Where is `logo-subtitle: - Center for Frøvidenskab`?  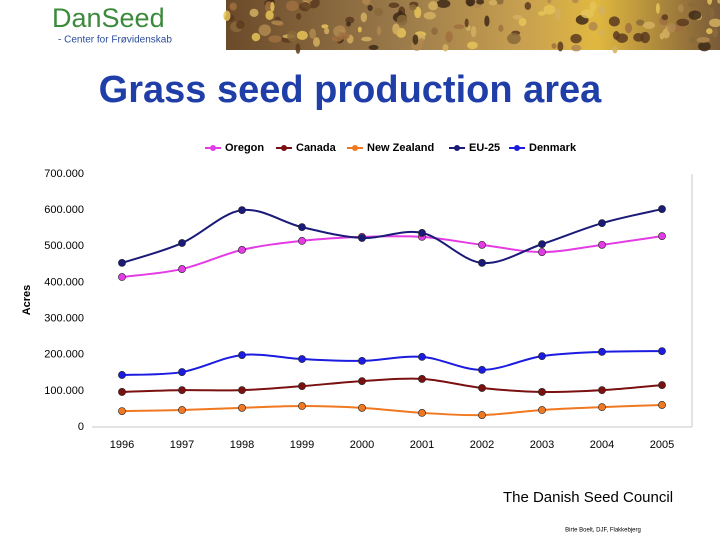
logo-subtitle: - Center for Frøvidenskab is located at coordinates (115, 40).